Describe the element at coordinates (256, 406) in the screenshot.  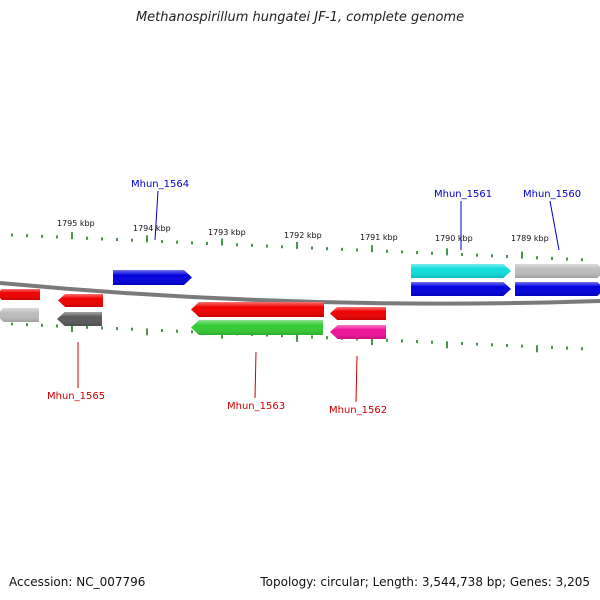
I see `gene-label: Mhun_1563` at that location.